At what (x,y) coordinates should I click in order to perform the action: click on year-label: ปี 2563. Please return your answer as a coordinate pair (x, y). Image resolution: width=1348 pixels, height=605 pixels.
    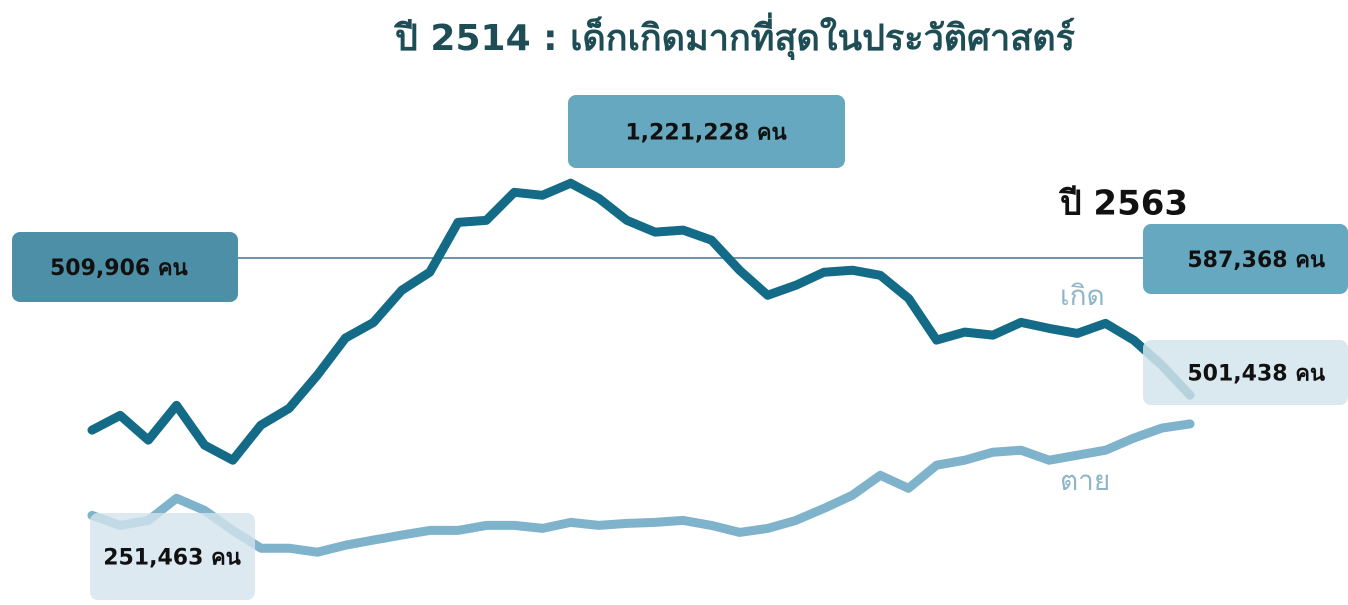
    Looking at the image, I should click on (1123, 204).